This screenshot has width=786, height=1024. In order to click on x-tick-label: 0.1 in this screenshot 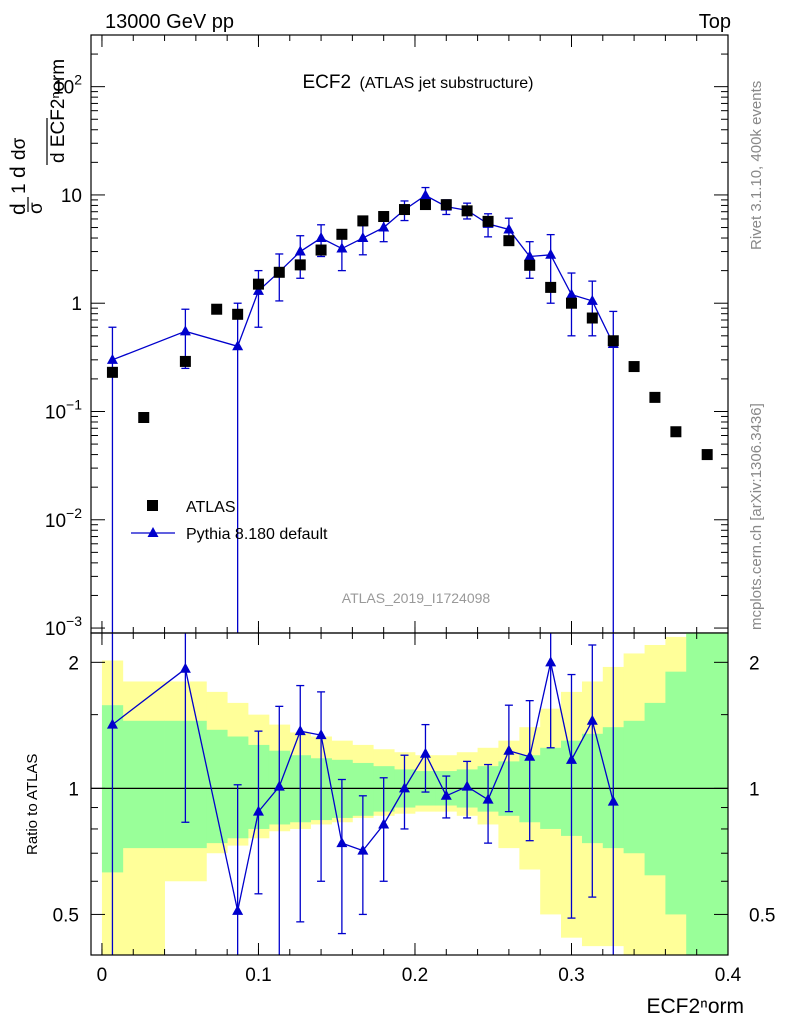, I will do `click(258, 975)`.